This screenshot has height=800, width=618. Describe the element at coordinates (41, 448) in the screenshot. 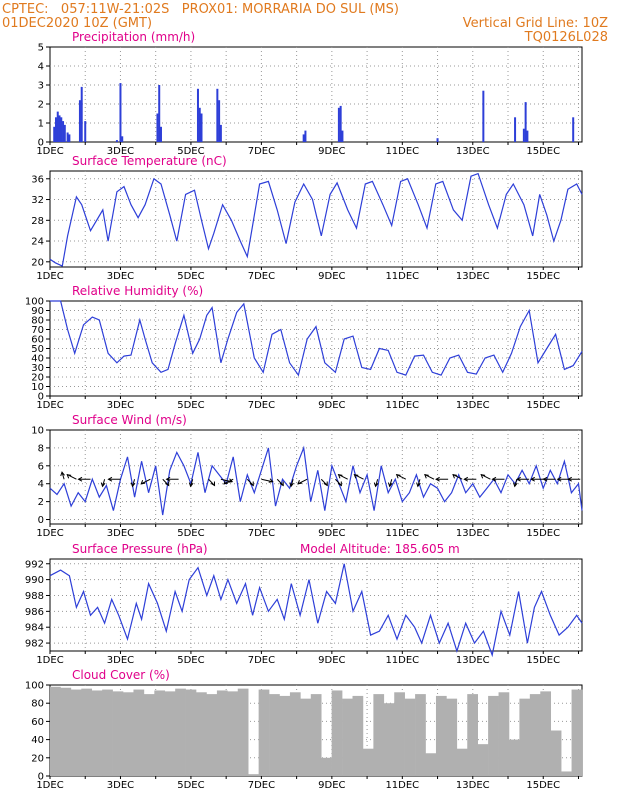

I see `y-tick-label: 8` at that location.